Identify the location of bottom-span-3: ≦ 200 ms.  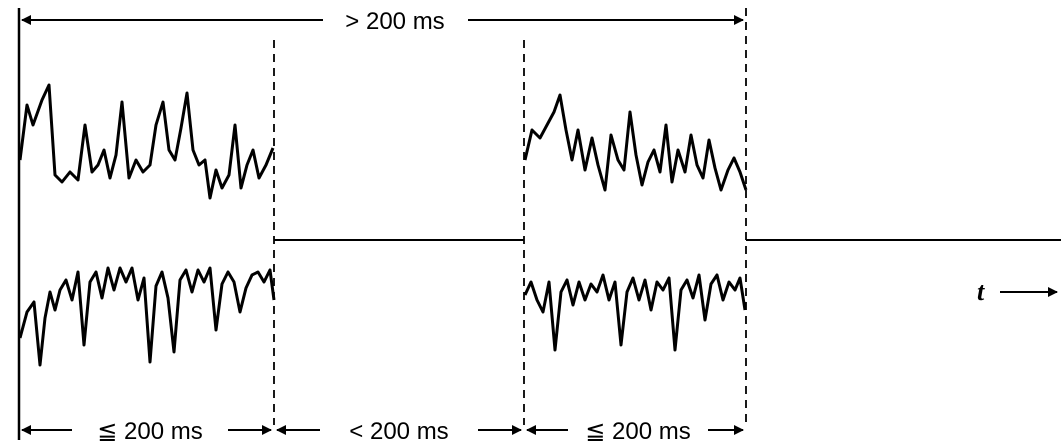
(635, 431).